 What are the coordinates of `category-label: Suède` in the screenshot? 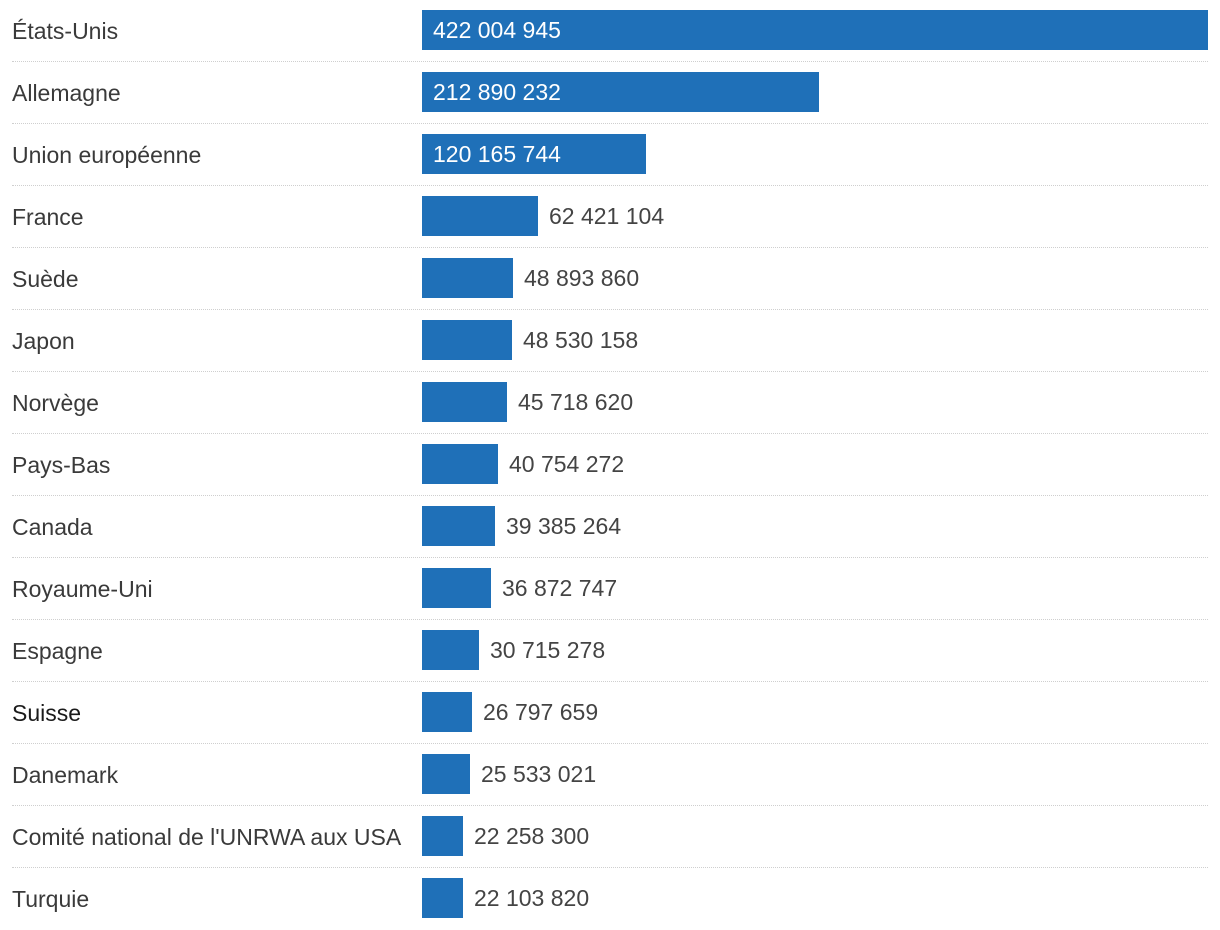 It's located at (45, 279).